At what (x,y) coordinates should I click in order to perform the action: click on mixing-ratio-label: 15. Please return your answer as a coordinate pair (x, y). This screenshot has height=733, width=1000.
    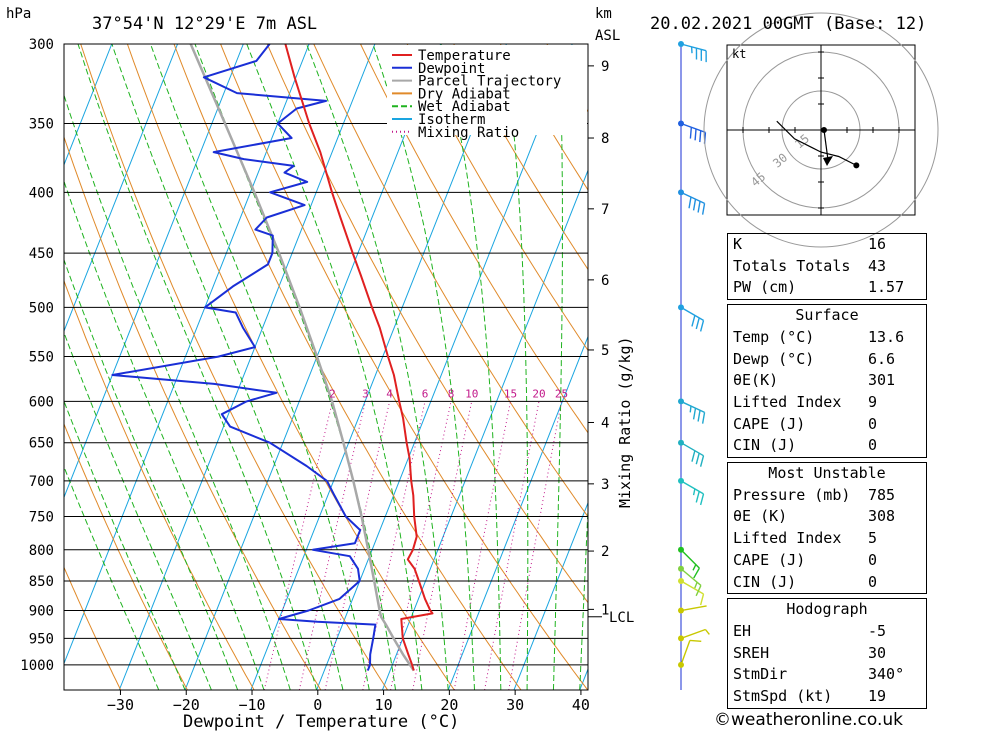
    Looking at the image, I should click on (510, 393).